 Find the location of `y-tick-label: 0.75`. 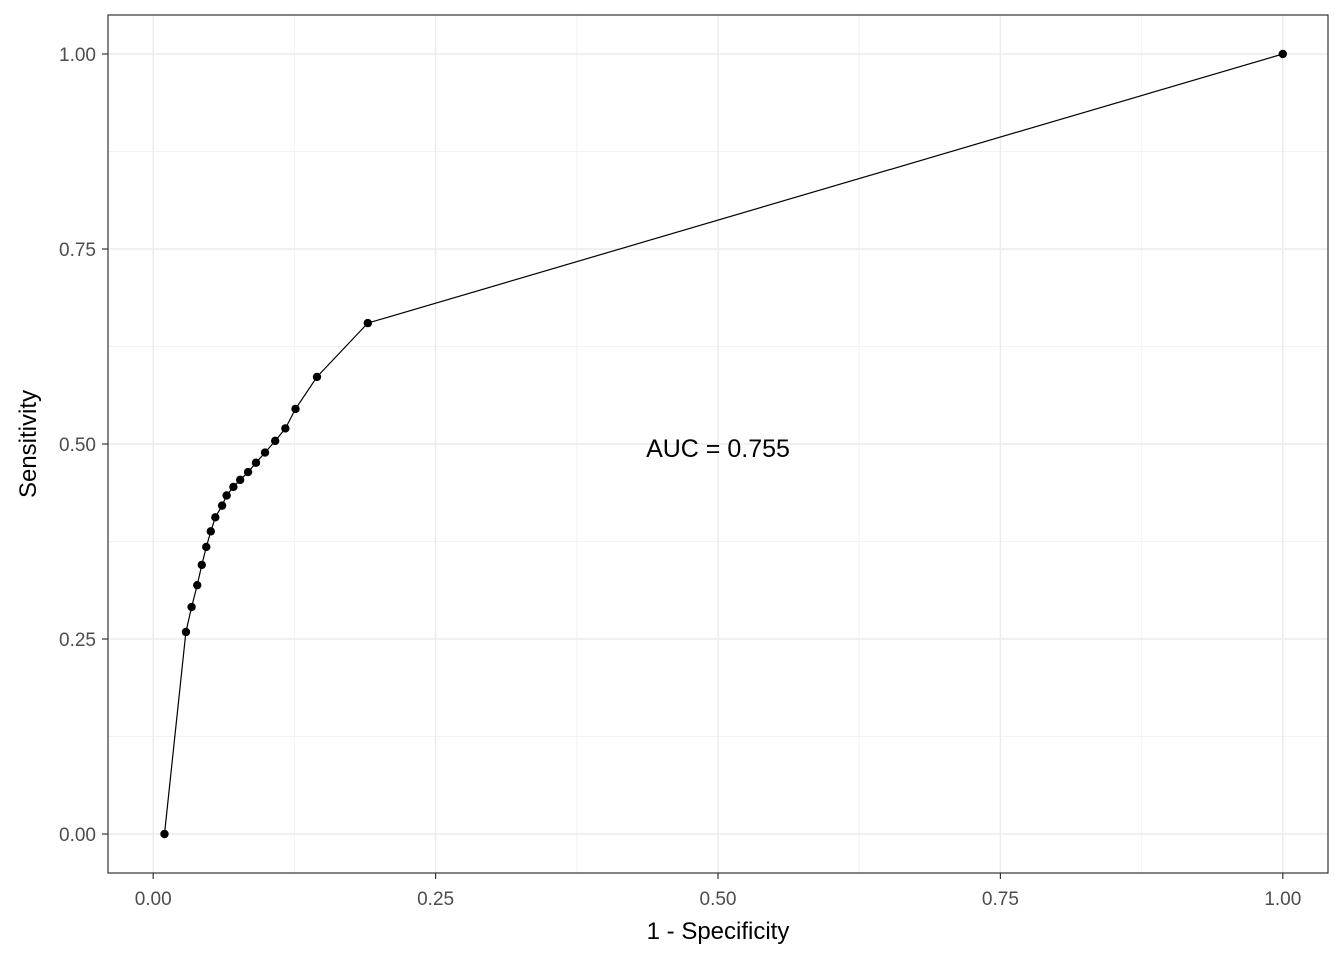

y-tick-label: 0.75 is located at coordinates (77, 250).